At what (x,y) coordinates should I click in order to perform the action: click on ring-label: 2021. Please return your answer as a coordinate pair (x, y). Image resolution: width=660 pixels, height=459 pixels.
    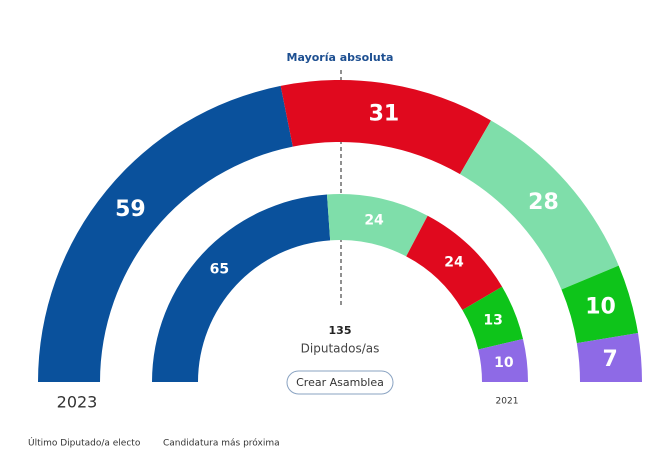
    Looking at the image, I should click on (507, 402).